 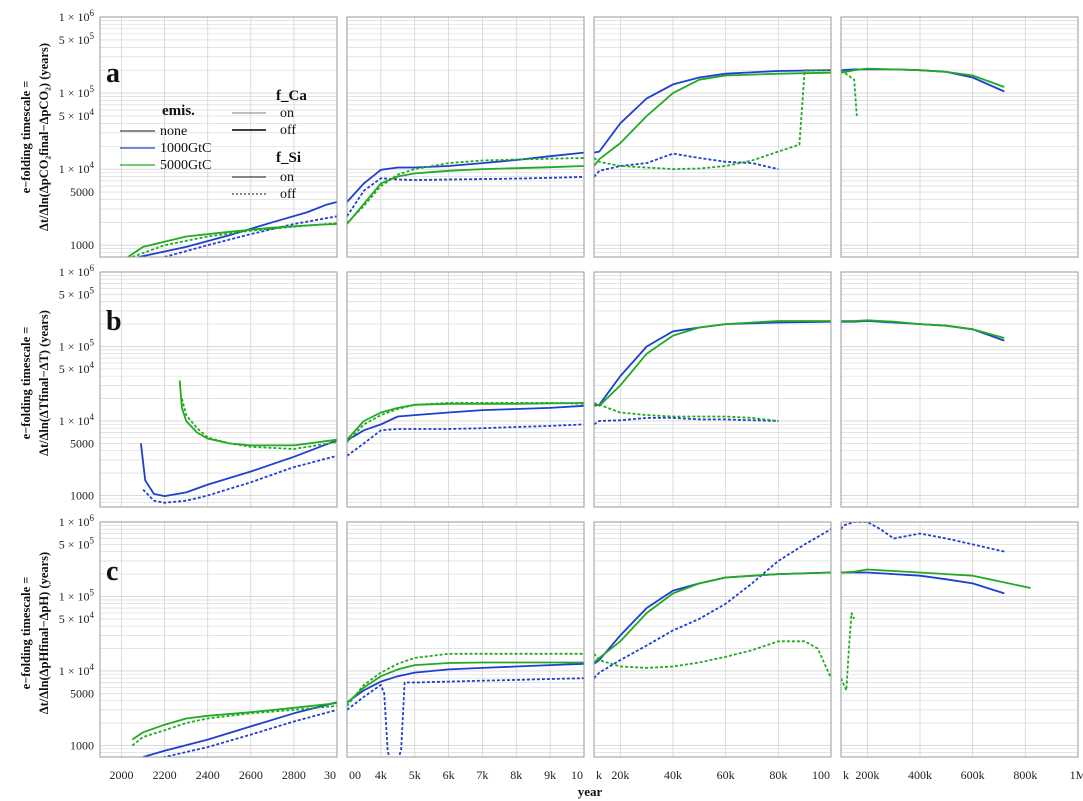 I want to click on x-tick-label: 9k, so click(x=550, y=775).